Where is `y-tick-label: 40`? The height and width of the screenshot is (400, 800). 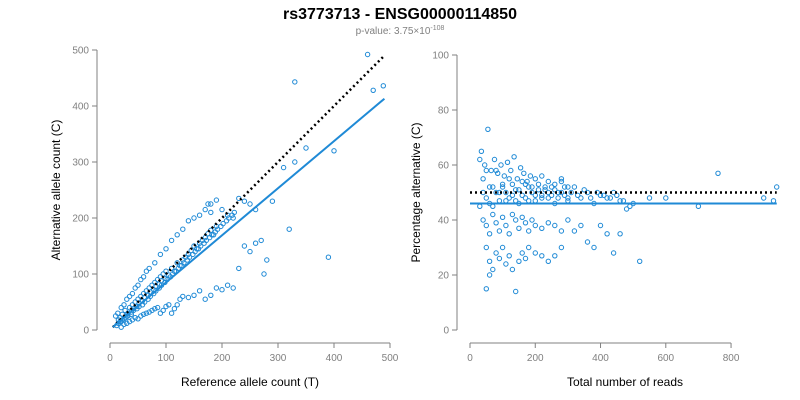
y-tick-label: 40 is located at coordinates (444, 221).